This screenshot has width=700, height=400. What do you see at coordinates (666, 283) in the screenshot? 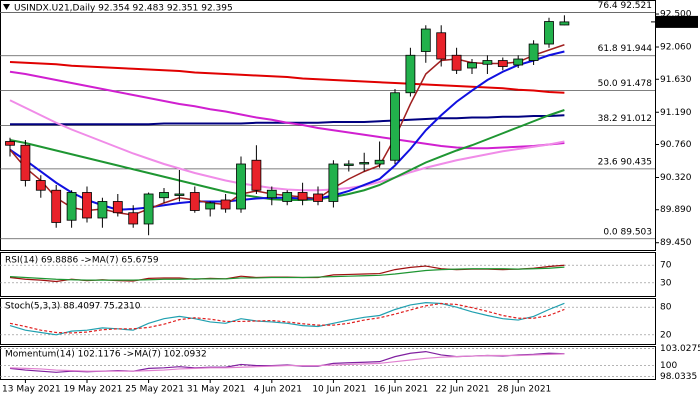
I see `indicator-tick-label: 30` at bounding box center [666, 283].